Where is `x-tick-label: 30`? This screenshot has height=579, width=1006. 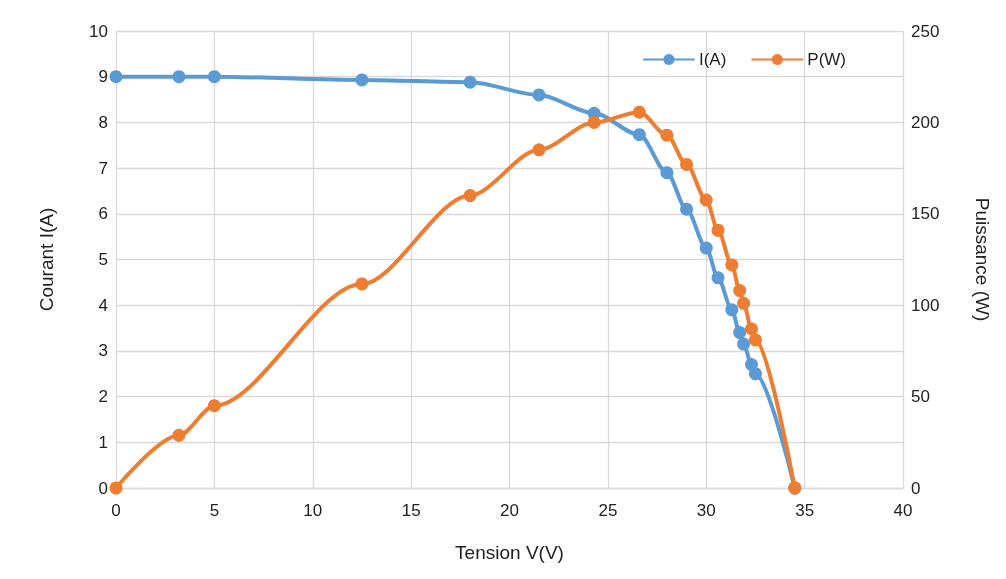 x-tick-label: 30 is located at coordinates (706, 510).